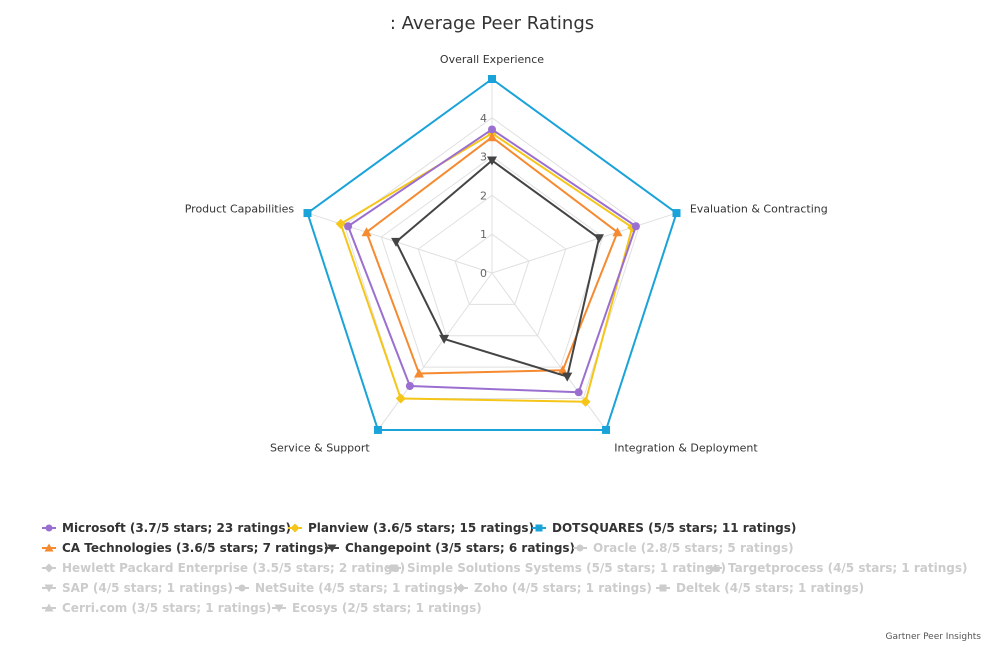  Describe the element at coordinates (387, 608) in the screenshot. I see `legend-label: Ecosys (2/5 stars; 1 ratings)` at that location.